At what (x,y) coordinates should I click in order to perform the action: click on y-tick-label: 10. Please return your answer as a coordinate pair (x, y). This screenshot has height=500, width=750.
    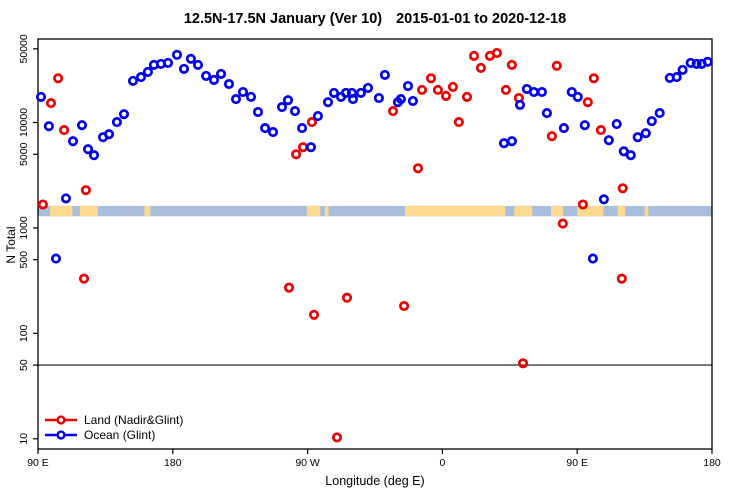
    Looking at the image, I should click on (24, 439).